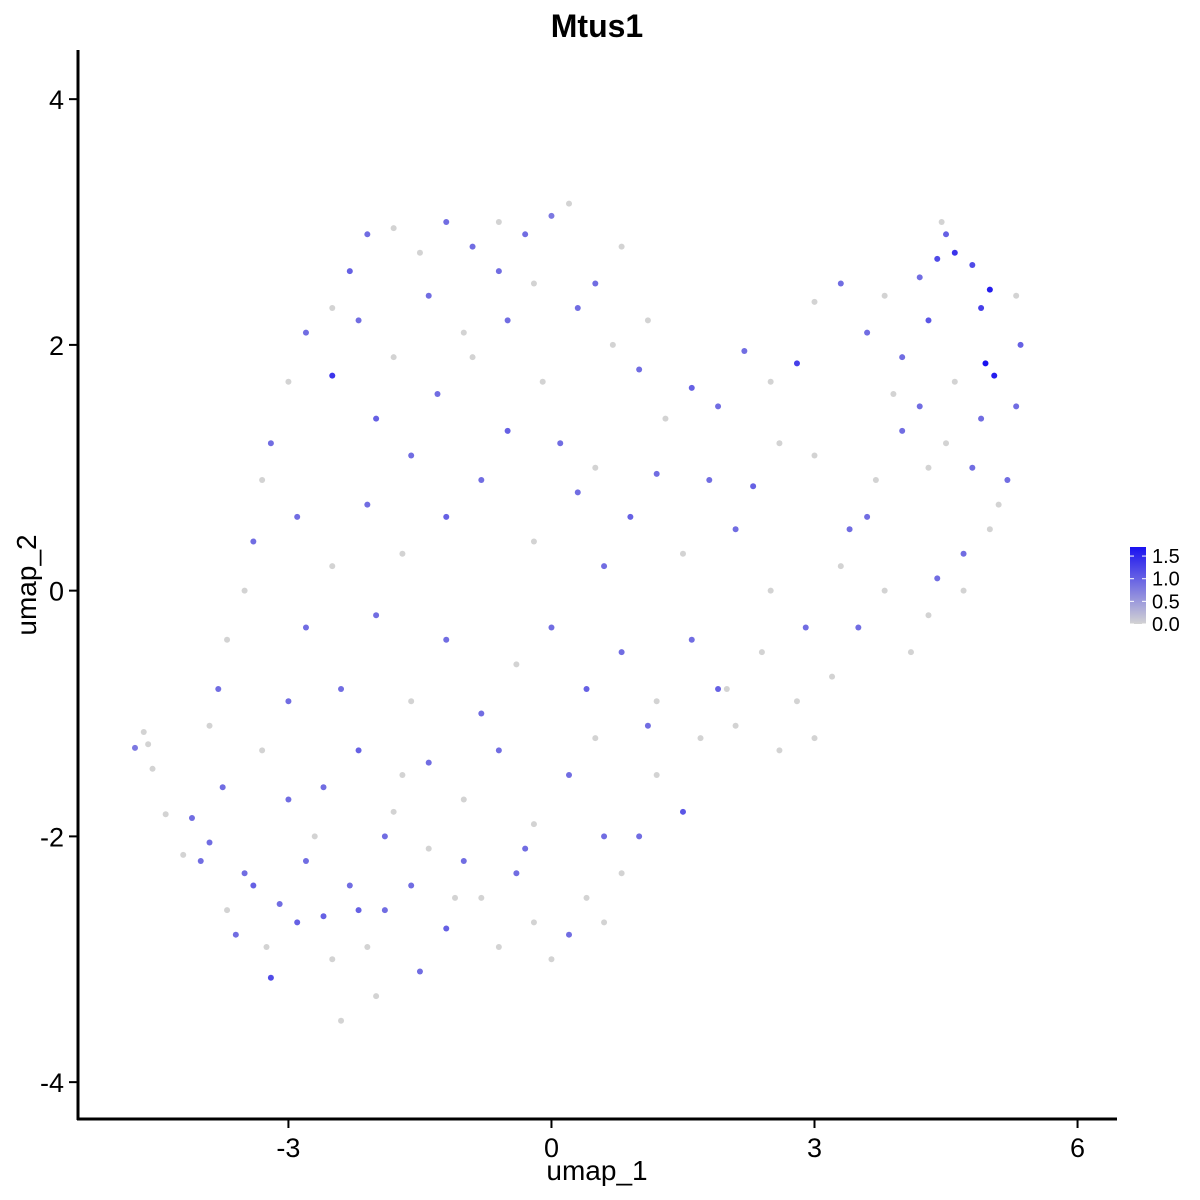 The image size is (1200, 1200). Describe the element at coordinates (52, 837) in the screenshot. I see `y-tick-label: -2` at that location.